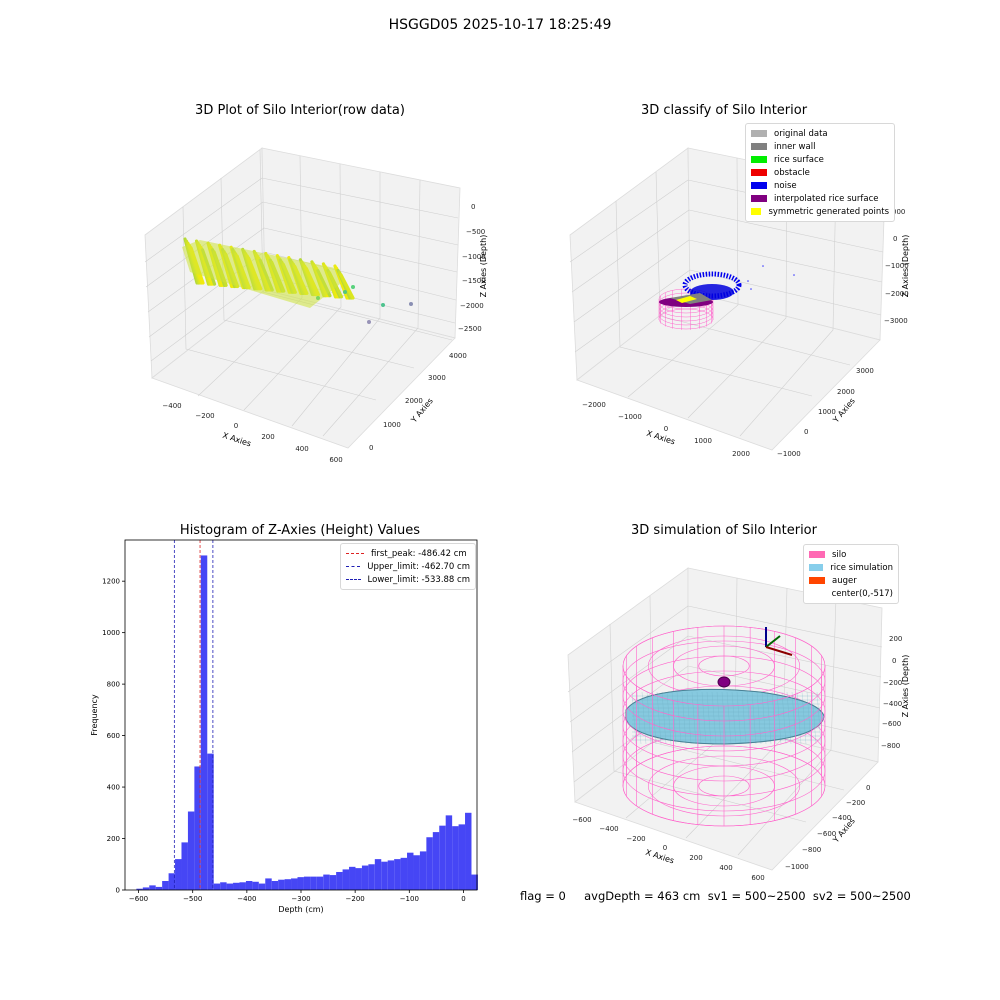 This screenshot has width=1000, height=1000. Describe the element at coordinates (113, 685) in the screenshot. I see `histogram-ytick-label: 800` at that location.